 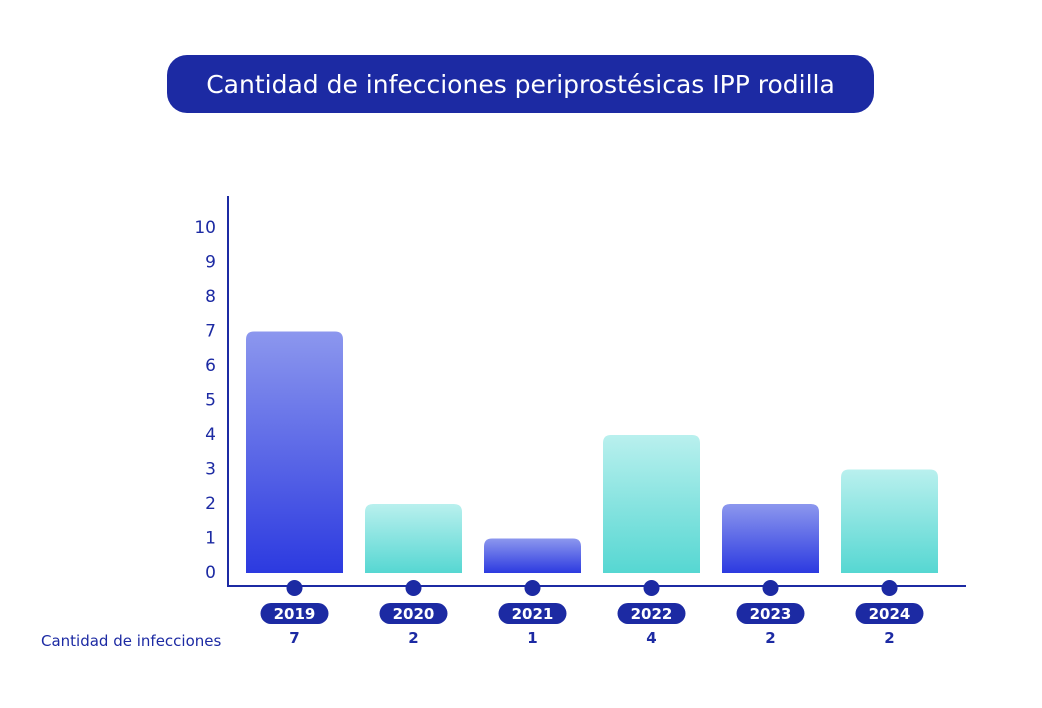 I want to click on bar-2023, so click(x=770, y=538).